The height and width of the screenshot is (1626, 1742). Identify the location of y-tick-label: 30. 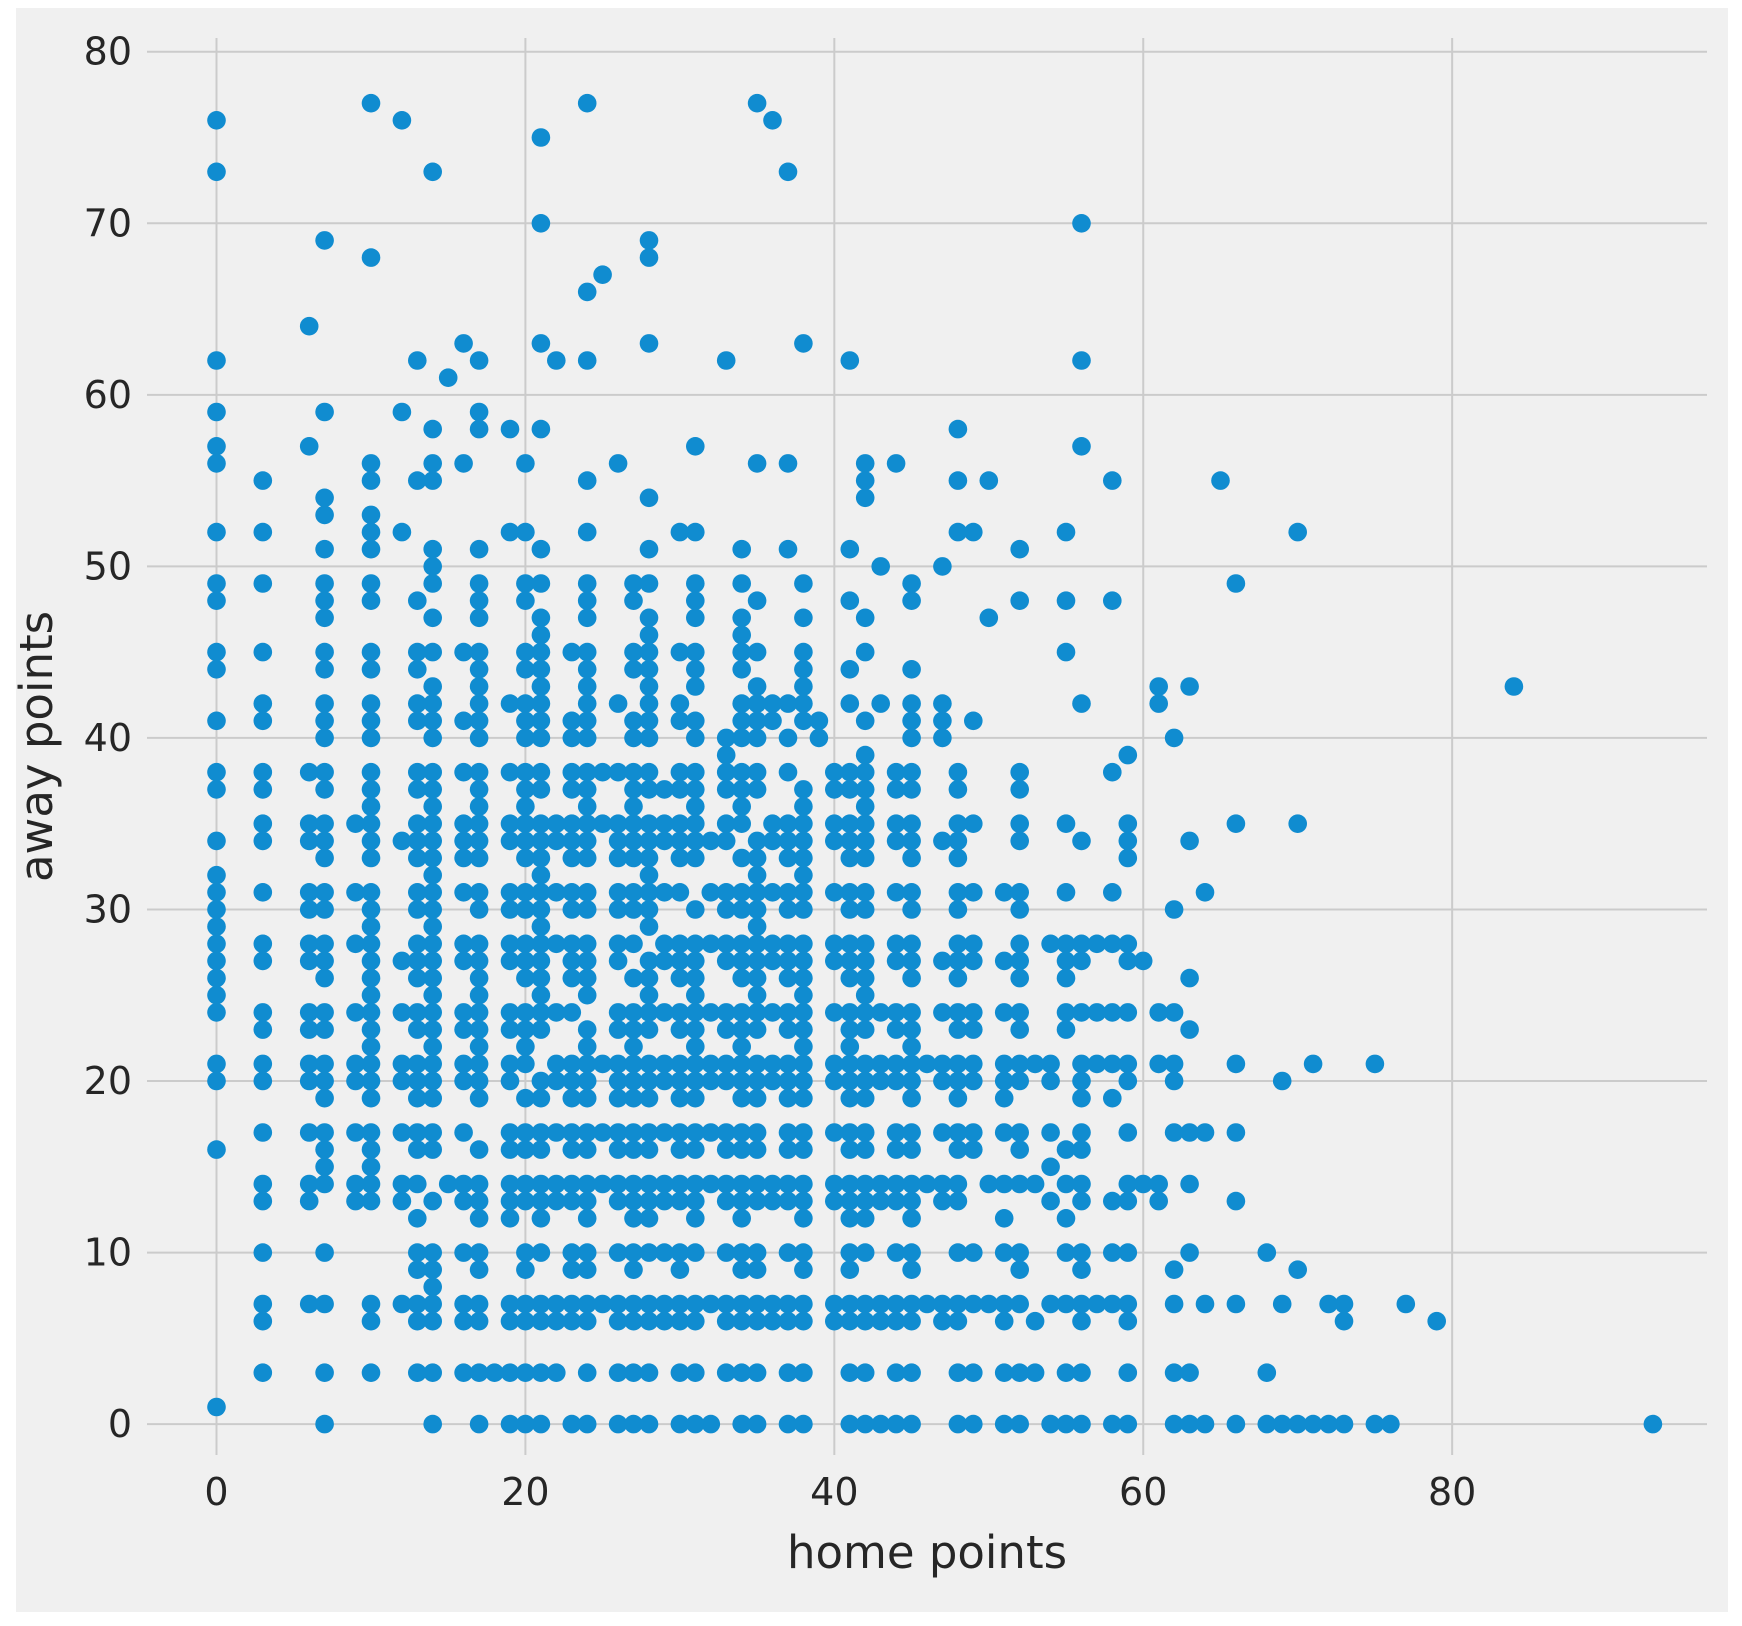
(108, 909).